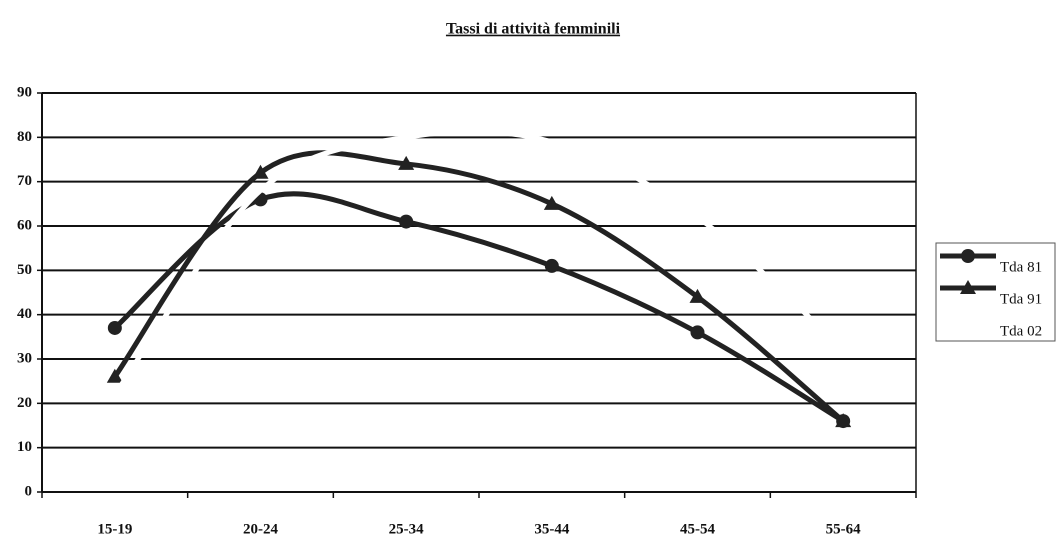 The height and width of the screenshot is (536, 1056). Describe the element at coordinates (533, 29) in the screenshot. I see `chart-title: Tassi di attività femminili` at that location.